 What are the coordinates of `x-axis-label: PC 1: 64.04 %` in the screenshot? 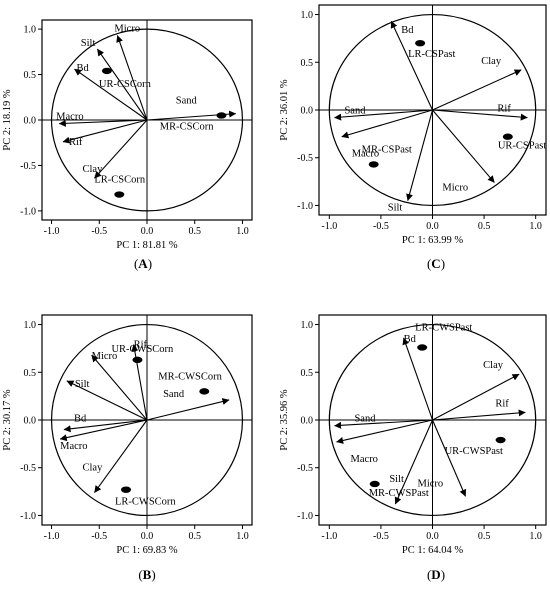 It's located at (433, 550).